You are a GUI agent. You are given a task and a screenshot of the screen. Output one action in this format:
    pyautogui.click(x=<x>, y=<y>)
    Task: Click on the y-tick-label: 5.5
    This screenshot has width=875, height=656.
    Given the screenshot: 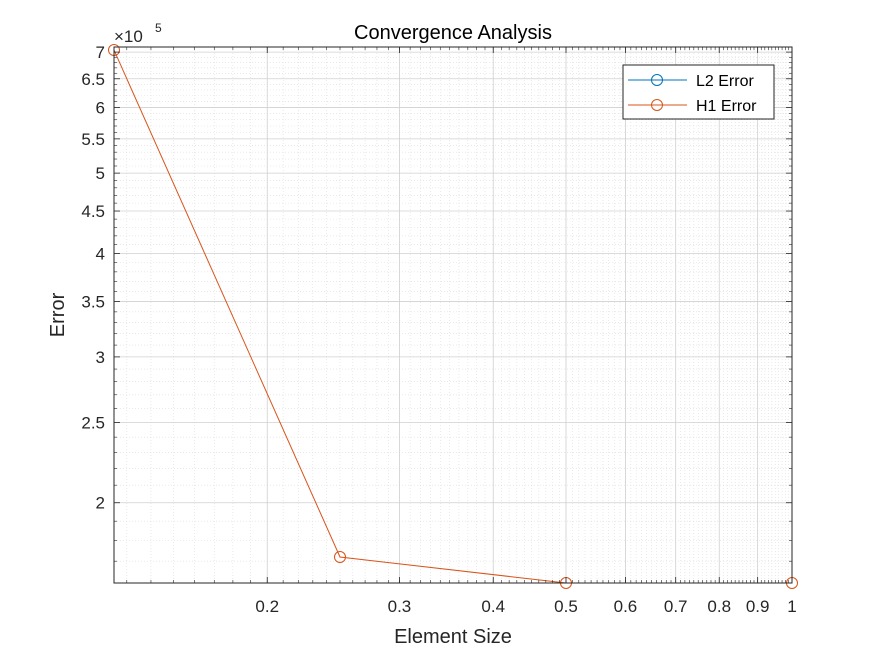 What is the action you would take?
    pyautogui.click(x=93, y=139)
    